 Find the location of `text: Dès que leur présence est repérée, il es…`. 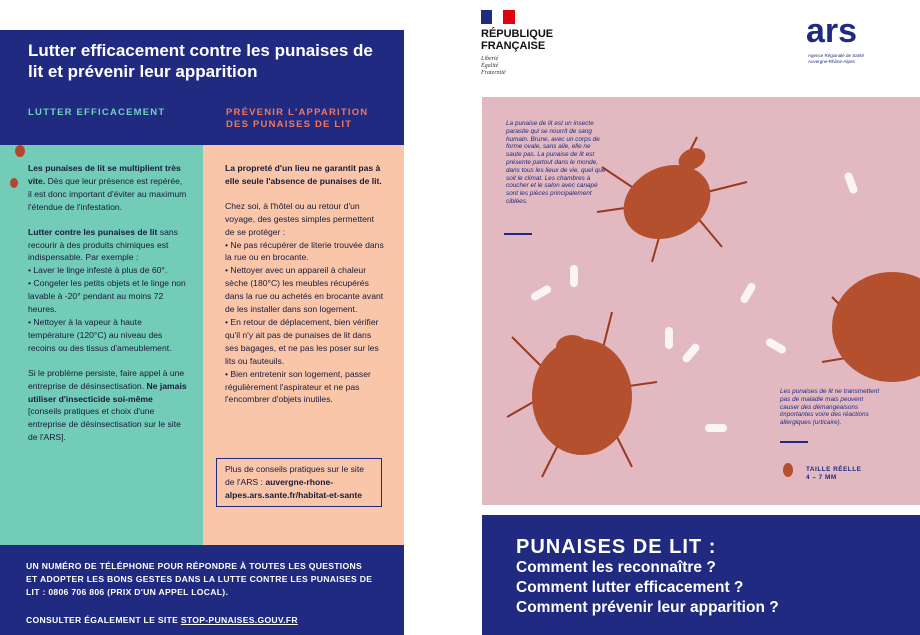

text: Dès que leur présence est repérée, il es… is located at coordinates (107, 193).